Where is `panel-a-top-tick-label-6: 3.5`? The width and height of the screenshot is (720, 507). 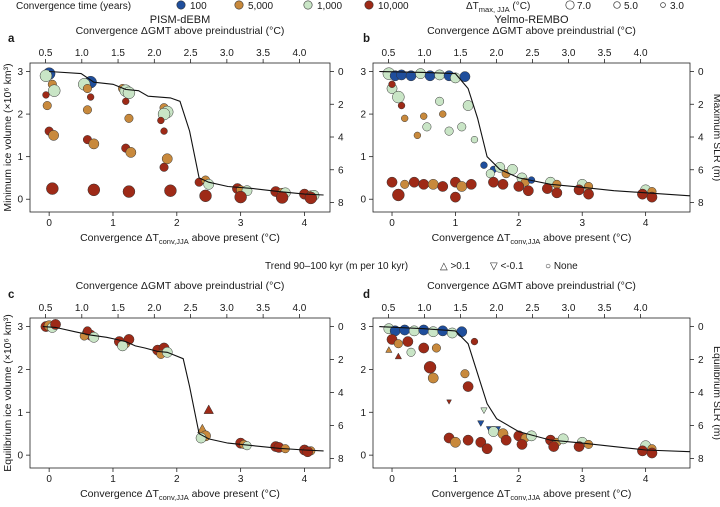 panel-a-top-tick-label-6: 3.5 is located at coordinates (263, 53).